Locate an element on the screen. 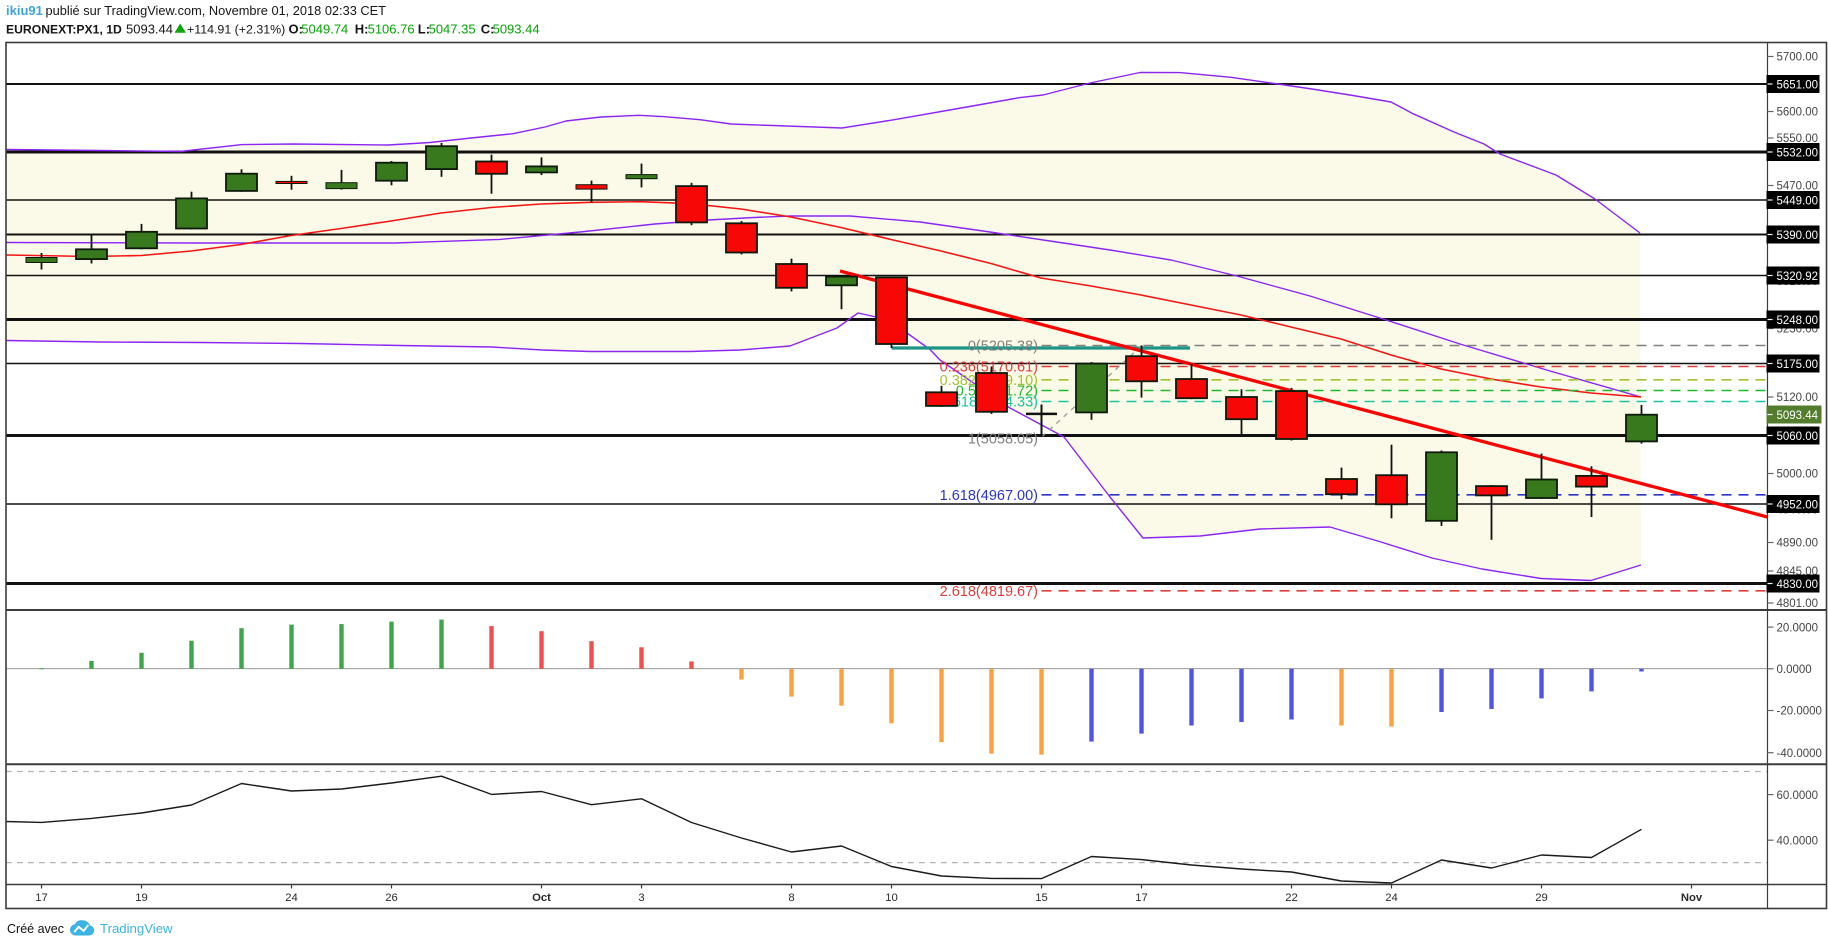 The height and width of the screenshot is (946, 1828). svg-text: 29 is located at coordinates (1541, 898).